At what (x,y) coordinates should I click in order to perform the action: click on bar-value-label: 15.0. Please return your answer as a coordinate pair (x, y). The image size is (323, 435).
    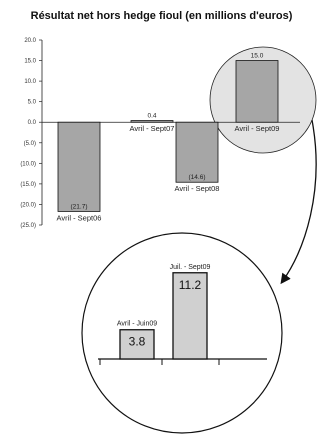
    Looking at the image, I should click on (257, 56).